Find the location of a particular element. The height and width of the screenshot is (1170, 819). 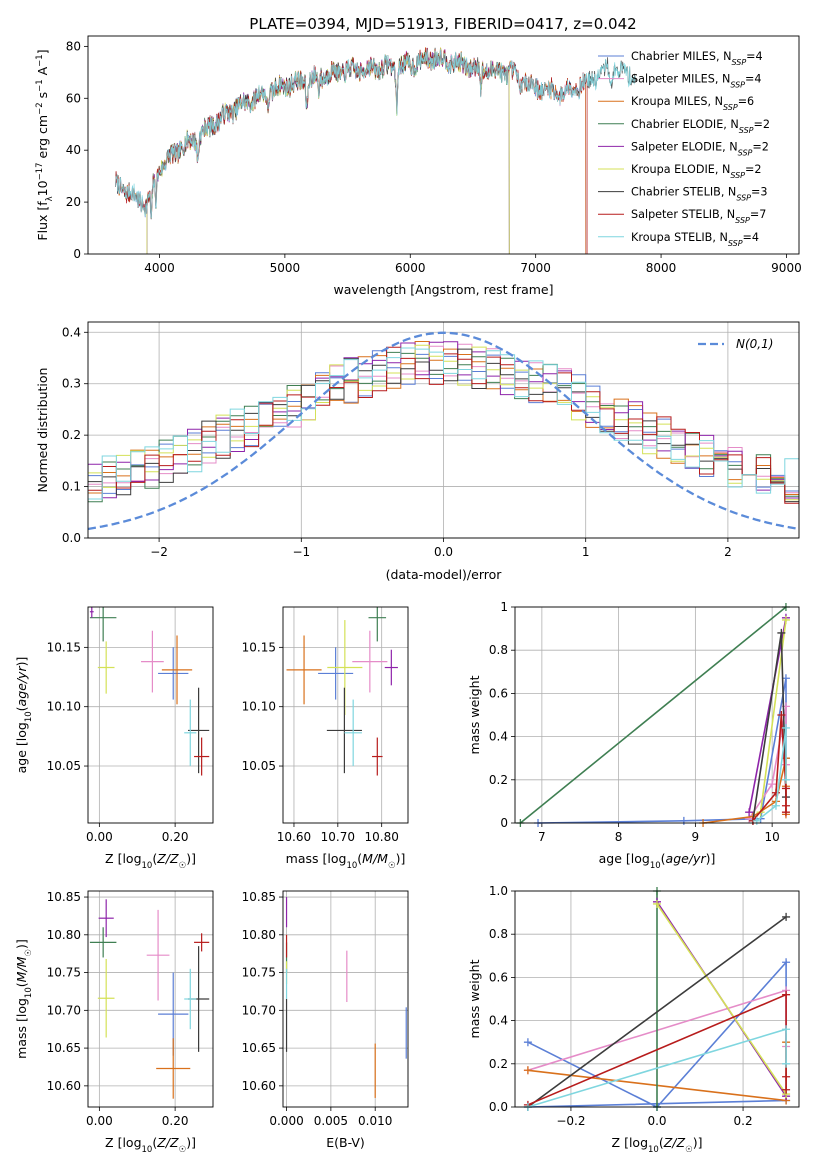

histogram-kroupa-stelib is located at coordinates (443, 423).